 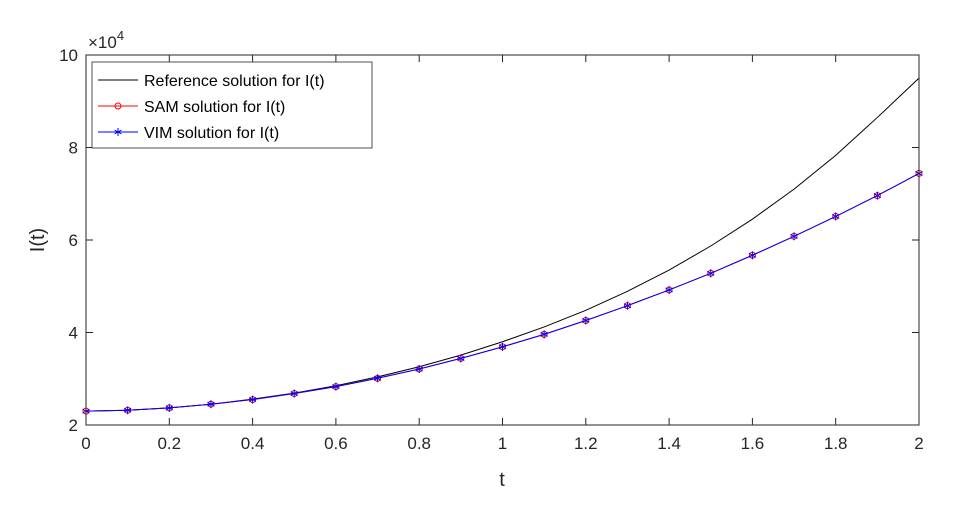 I want to click on legend-label: SAM solution for I(t), so click(x=214, y=107).